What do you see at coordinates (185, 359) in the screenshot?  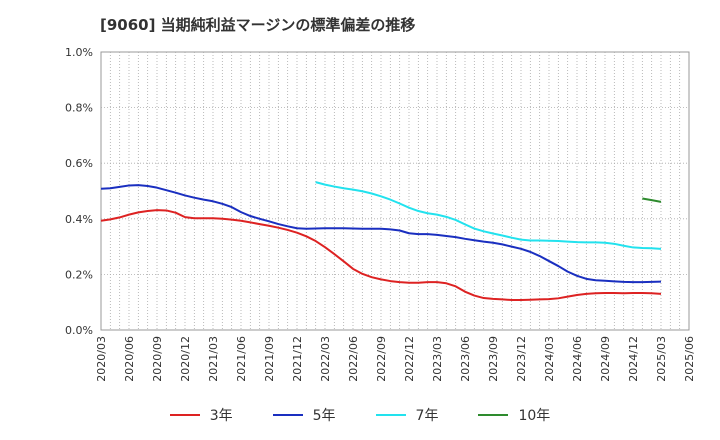 I see `x-tick-label: 2020/12` at bounding box center [185, 359].